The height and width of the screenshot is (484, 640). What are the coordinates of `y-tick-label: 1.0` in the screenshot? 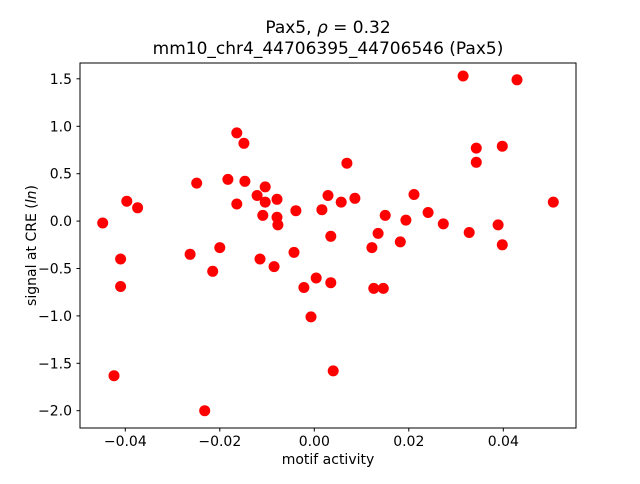 It's located at (61, 127).